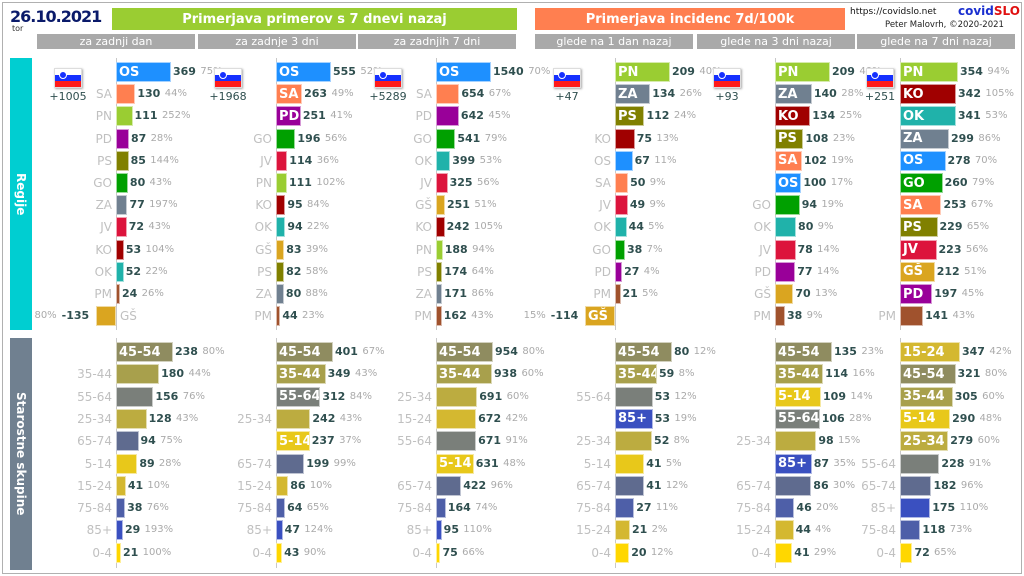 This screenshot has width=1024, height=576. I want to click on age-group-value: 182, so click(945, 485).